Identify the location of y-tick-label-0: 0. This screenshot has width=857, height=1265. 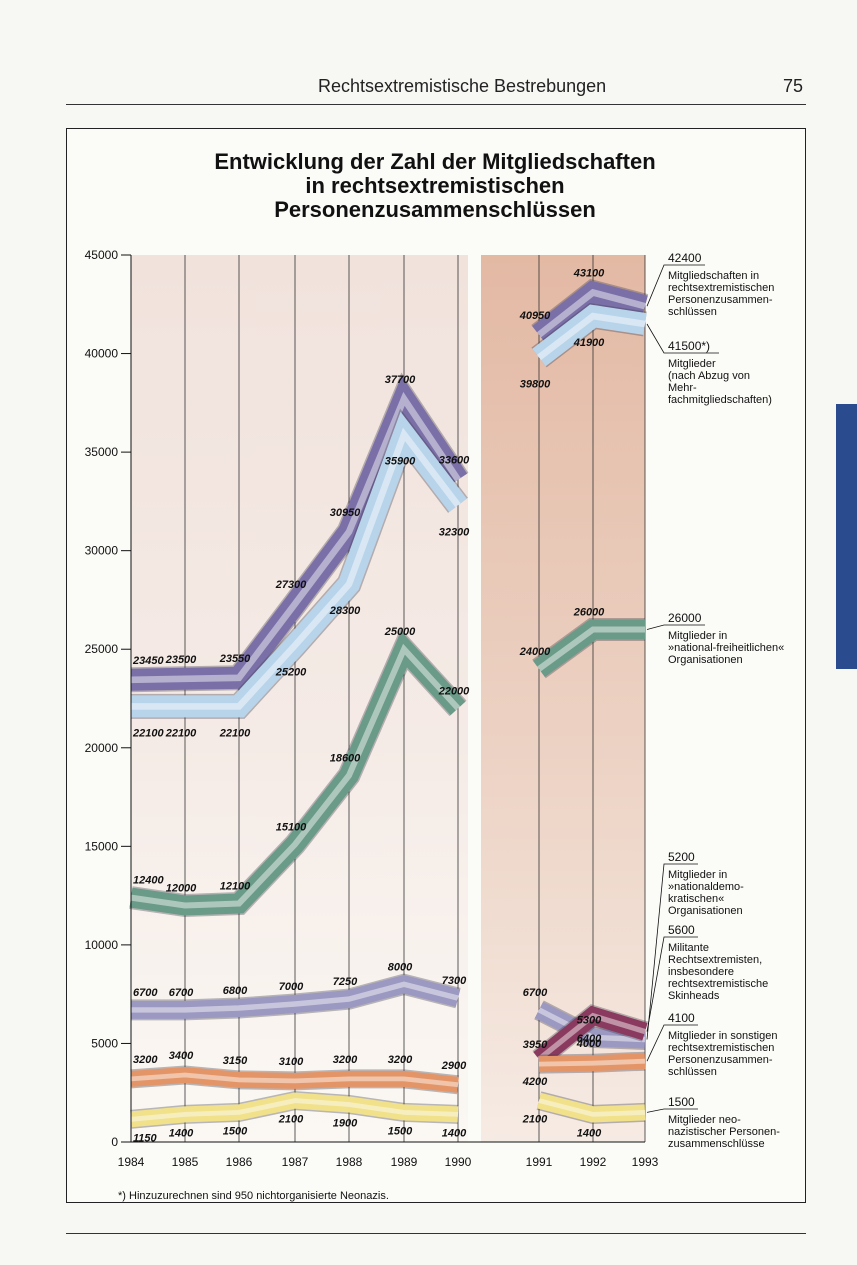
(114, 1142).